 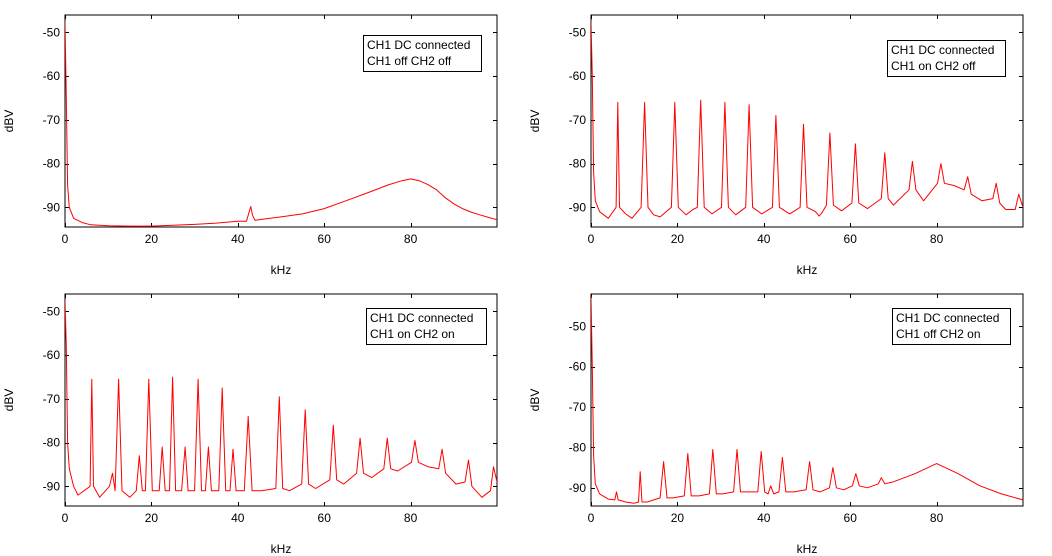 I want to click on legend-text: CH1 on CH2 off, so click(x=933, y=66).